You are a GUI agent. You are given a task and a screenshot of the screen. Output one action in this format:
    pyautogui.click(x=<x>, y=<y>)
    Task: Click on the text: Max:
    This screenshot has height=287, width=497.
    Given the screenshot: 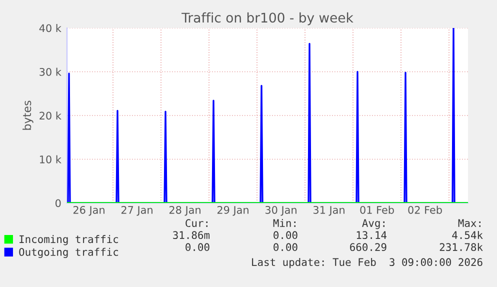 What is the action you would take?
    pyautogui.click(x=469, y=223)
    